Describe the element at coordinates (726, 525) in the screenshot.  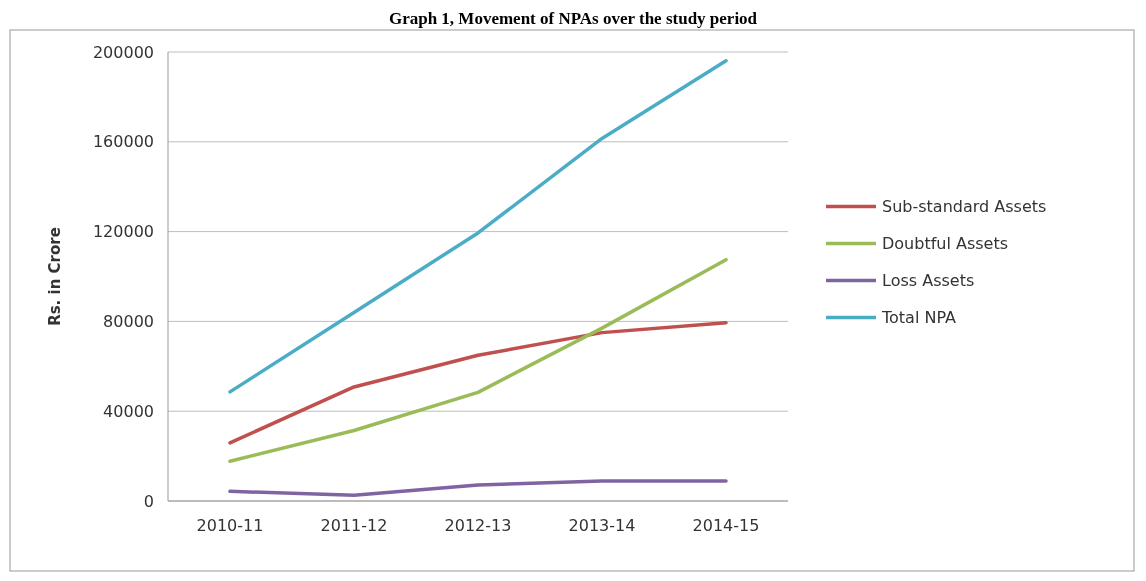
I see `x-tick-label: 2014-15` at that location.